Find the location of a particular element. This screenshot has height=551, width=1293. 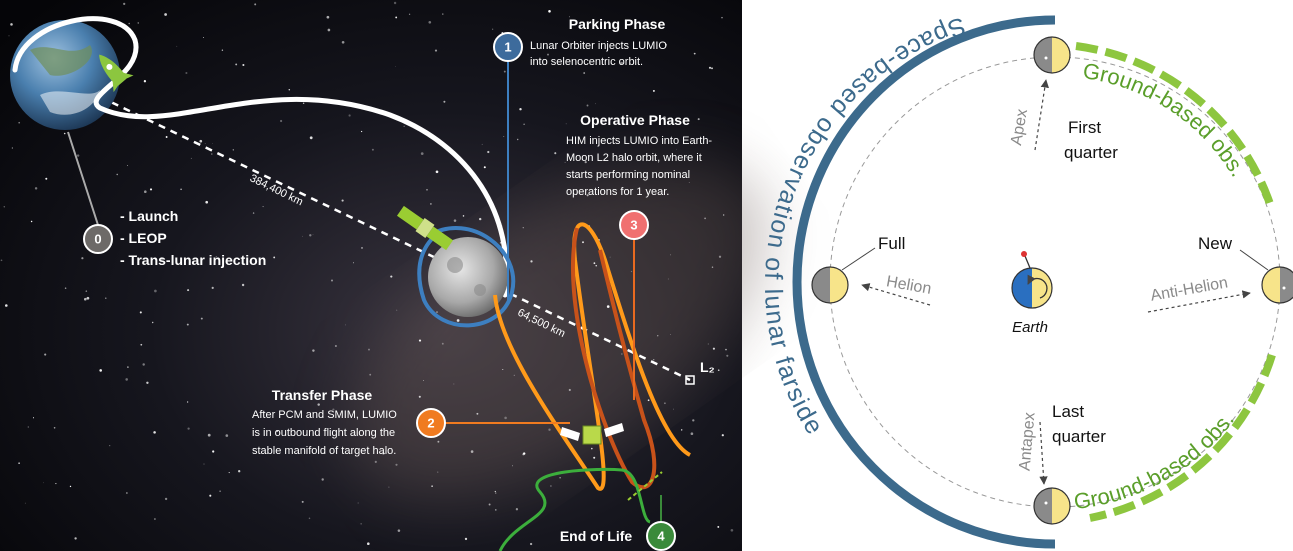

direction-label: Antapex is located at coordinates (1027, 442).